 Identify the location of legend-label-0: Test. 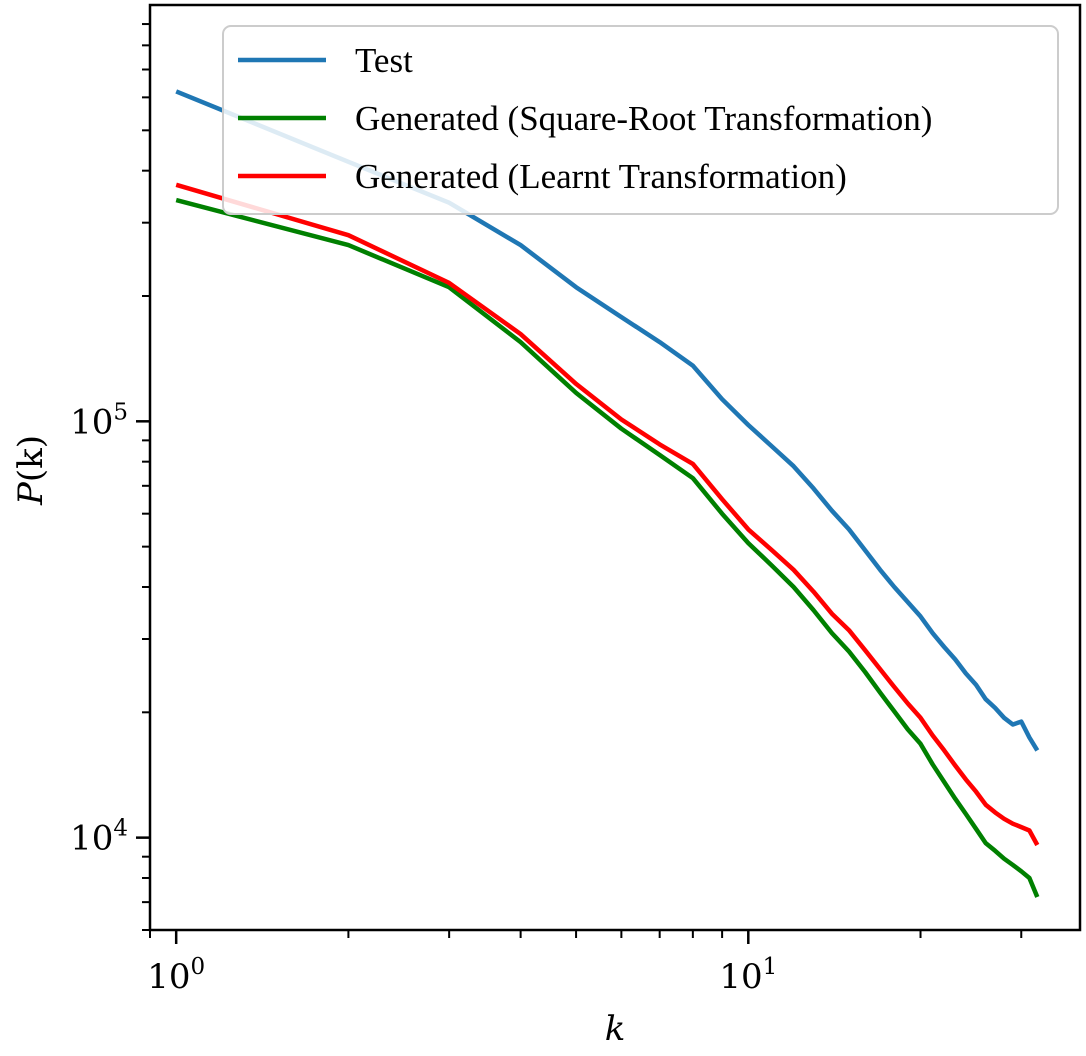
(384, 60).